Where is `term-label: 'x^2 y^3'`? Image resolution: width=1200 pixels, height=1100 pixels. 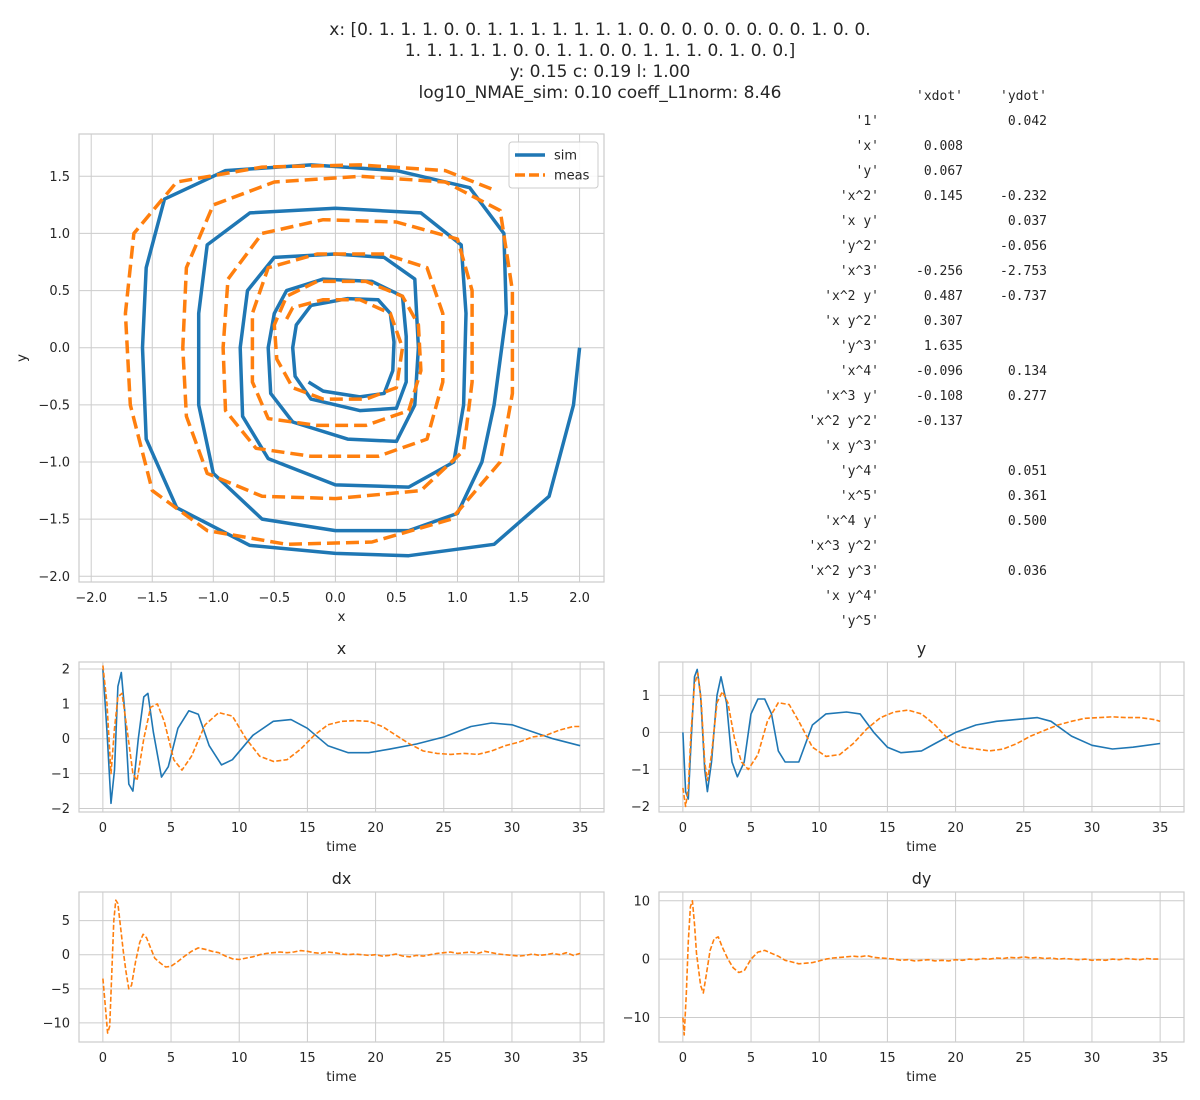
term-label: 'x^2 y^3' is located at coordinates (844, 571).